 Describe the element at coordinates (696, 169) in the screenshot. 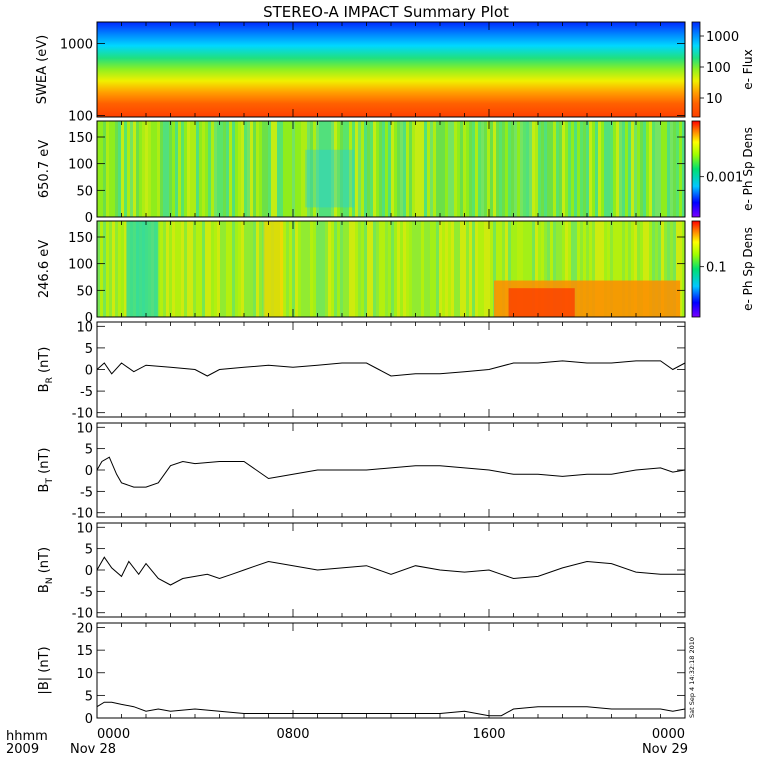

I see `colorbar` at that location.